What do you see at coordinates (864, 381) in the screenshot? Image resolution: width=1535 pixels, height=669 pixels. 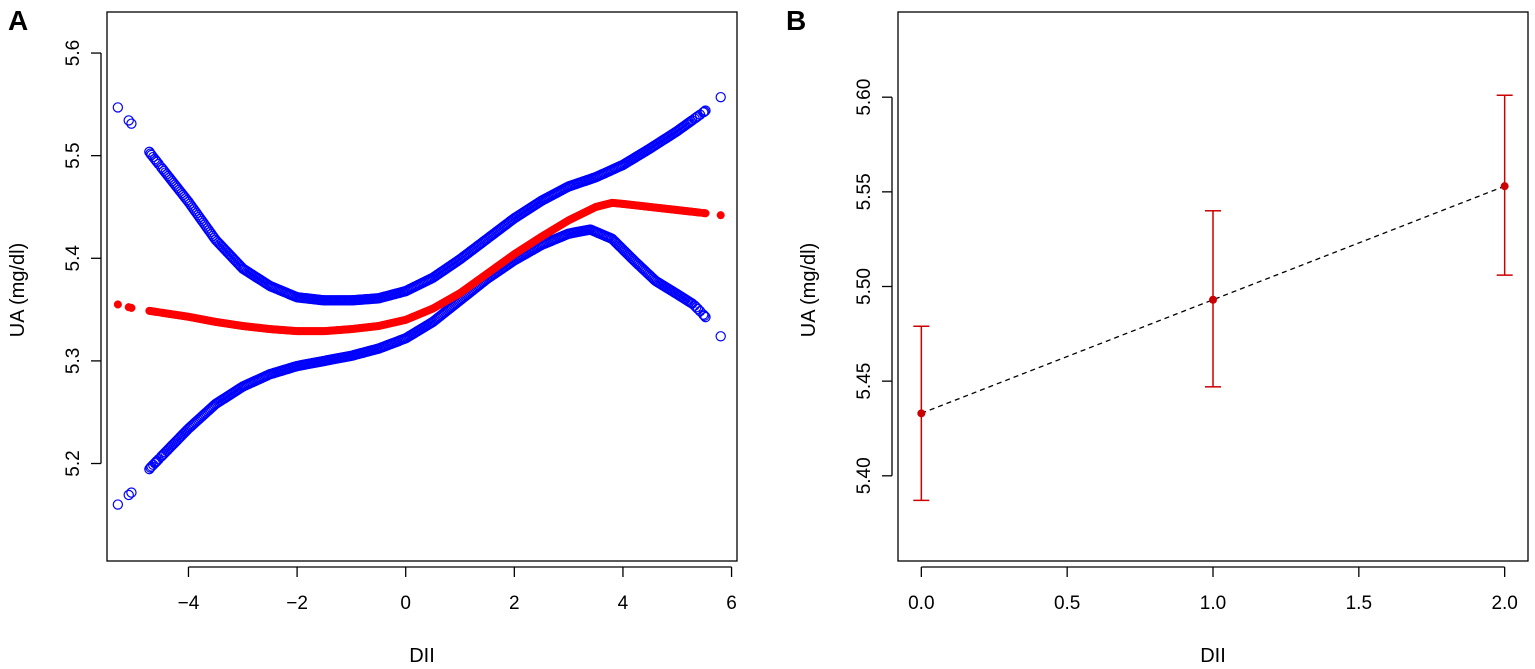 I see `panel-b-y-tick-label: 5.45` at bounding box center [864, 381].